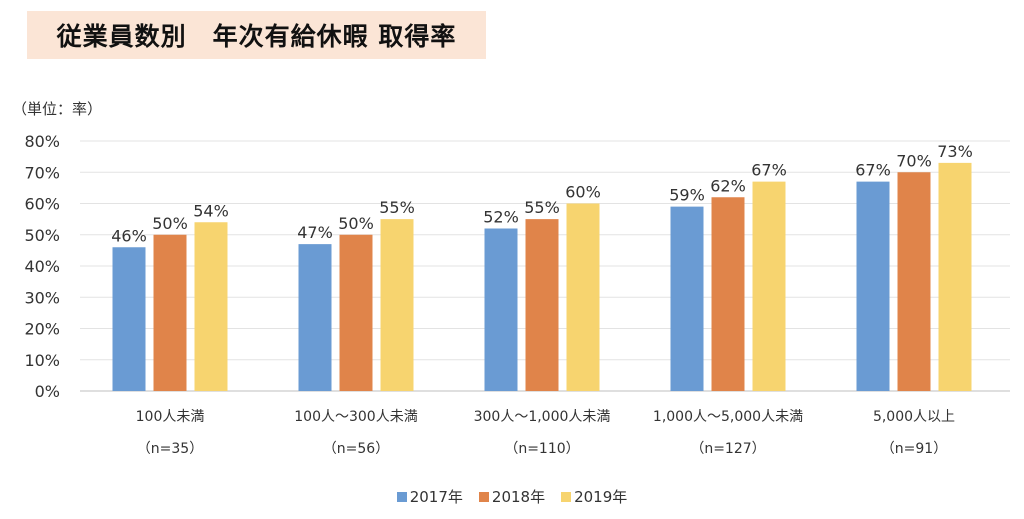 This screenshot has height=519, width=1024. I want to click on data-label: 60%, so click(583, 192).